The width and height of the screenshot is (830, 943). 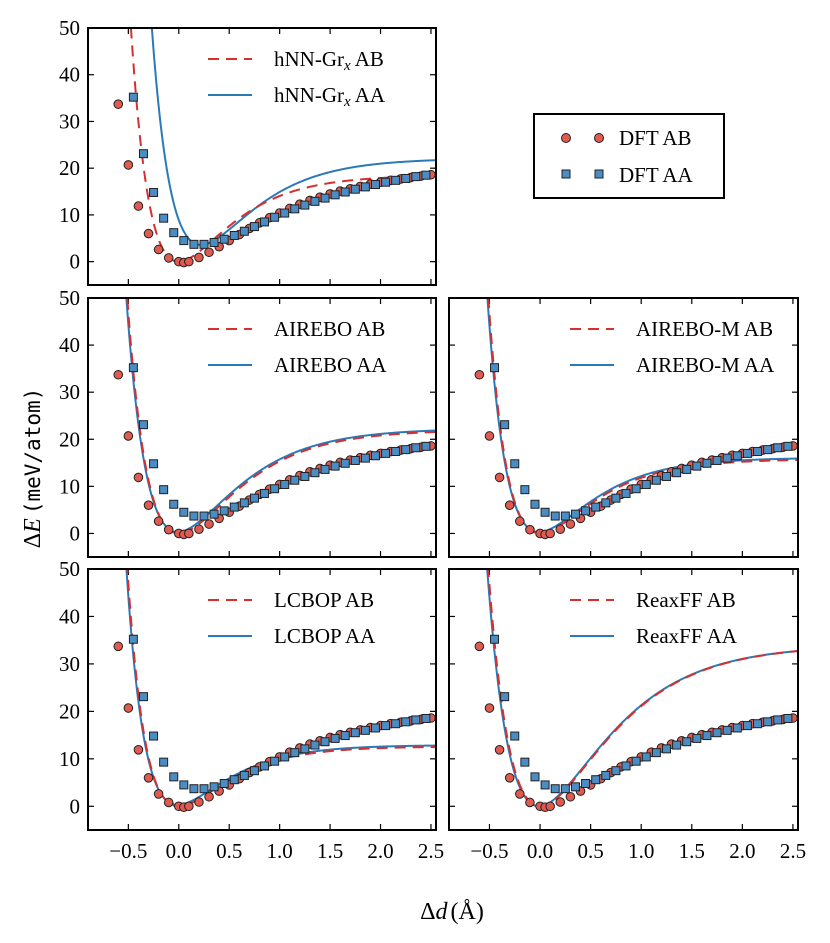 I want to click on x-tick-label: 2.0, so click(x=380, y=851).